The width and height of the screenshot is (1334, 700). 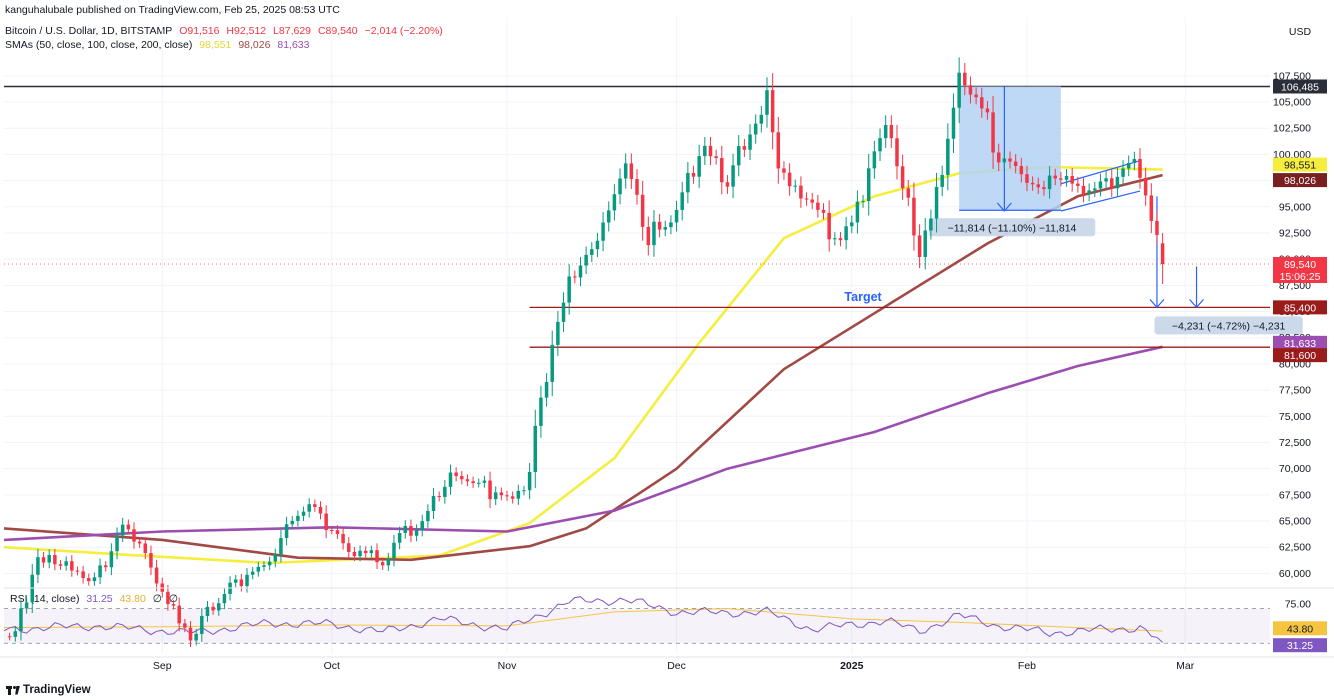 What do you see at coordinates (293, 45) in the screenshot?
I see `sma200-value: 81,633` at bounding box center [293, 45].